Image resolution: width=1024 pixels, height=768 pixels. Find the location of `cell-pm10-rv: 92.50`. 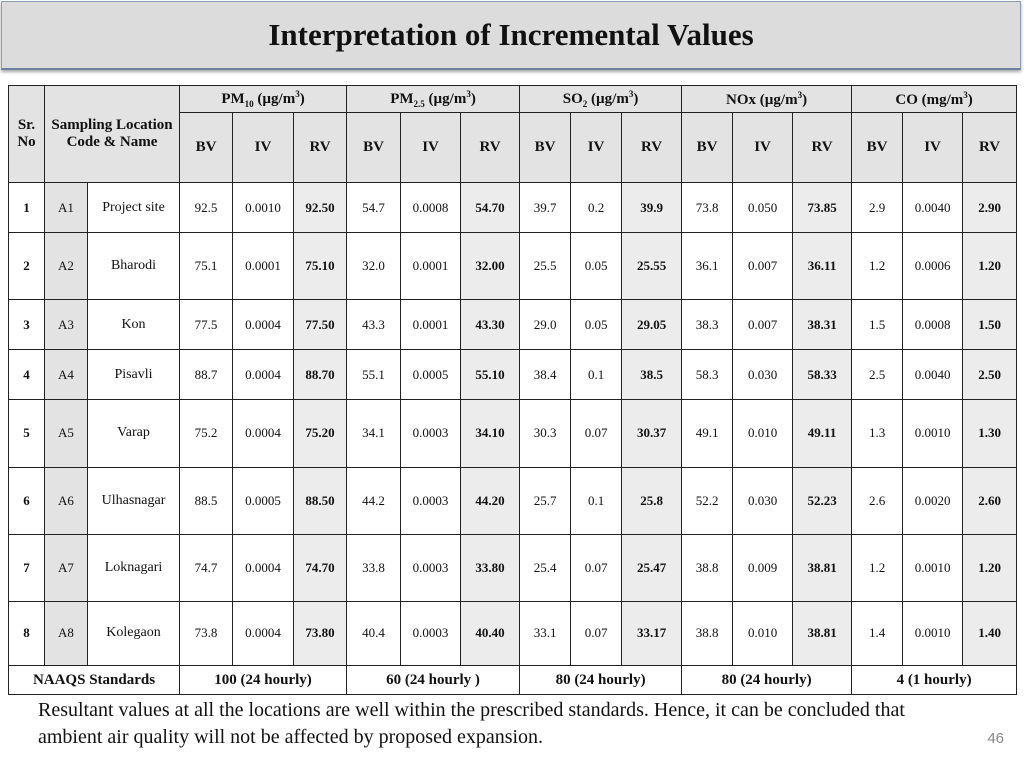

cell-pm10-rv: 92.50 is located at coordinates (320, 207).